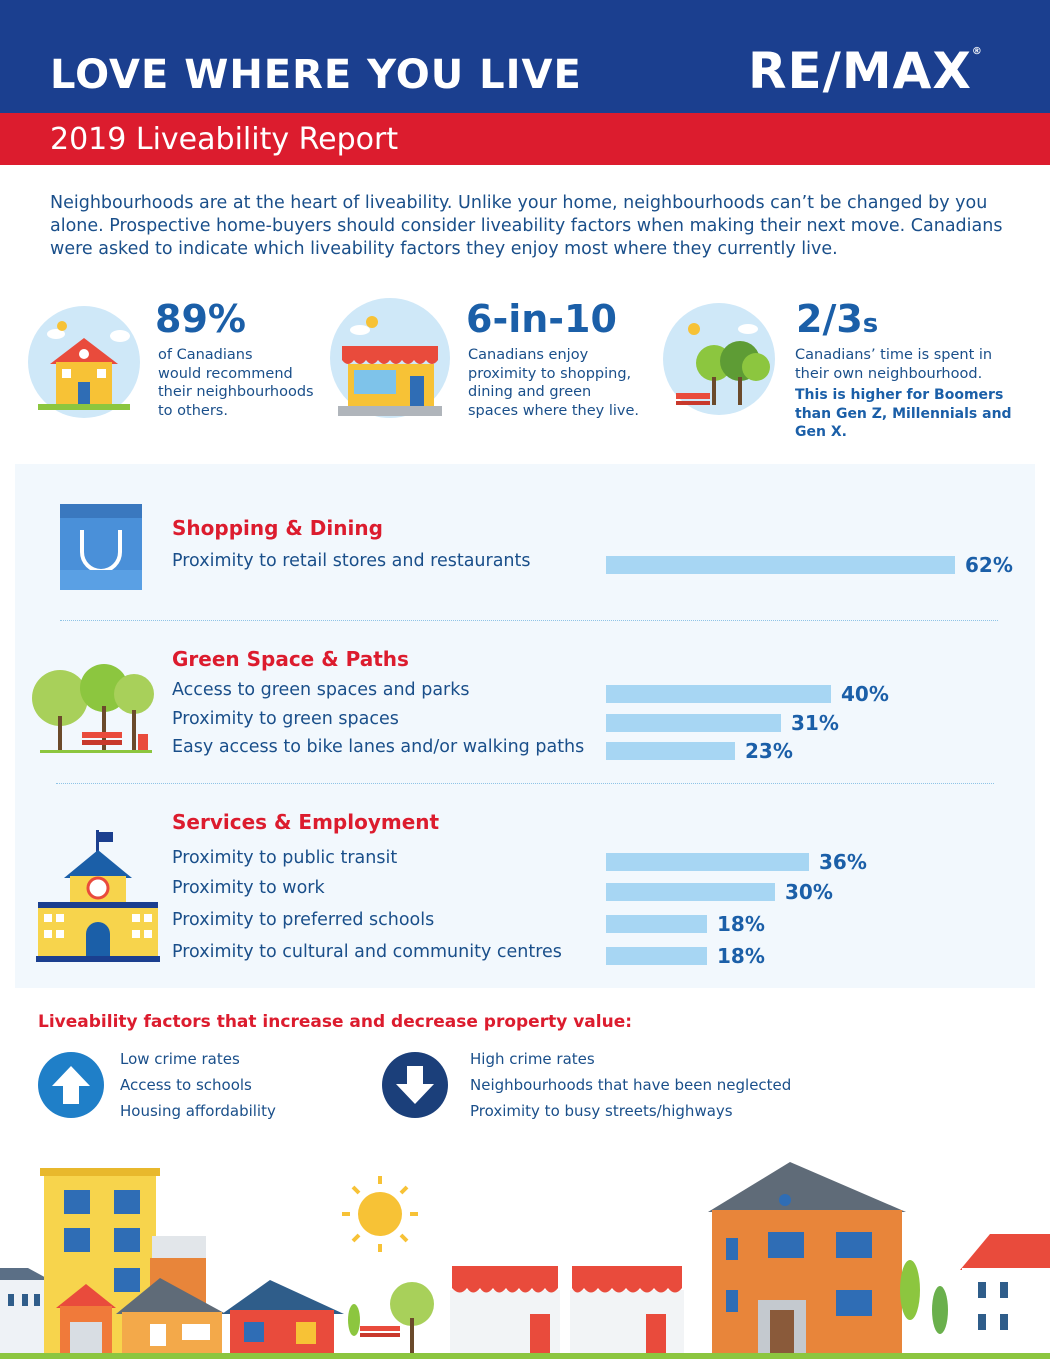 The image size is (1050, 1359). What do you see at coordinates (550, 373) in the screenshot?
I see `stat-line: proximity to shopping,` at bounding box center [550, 373].